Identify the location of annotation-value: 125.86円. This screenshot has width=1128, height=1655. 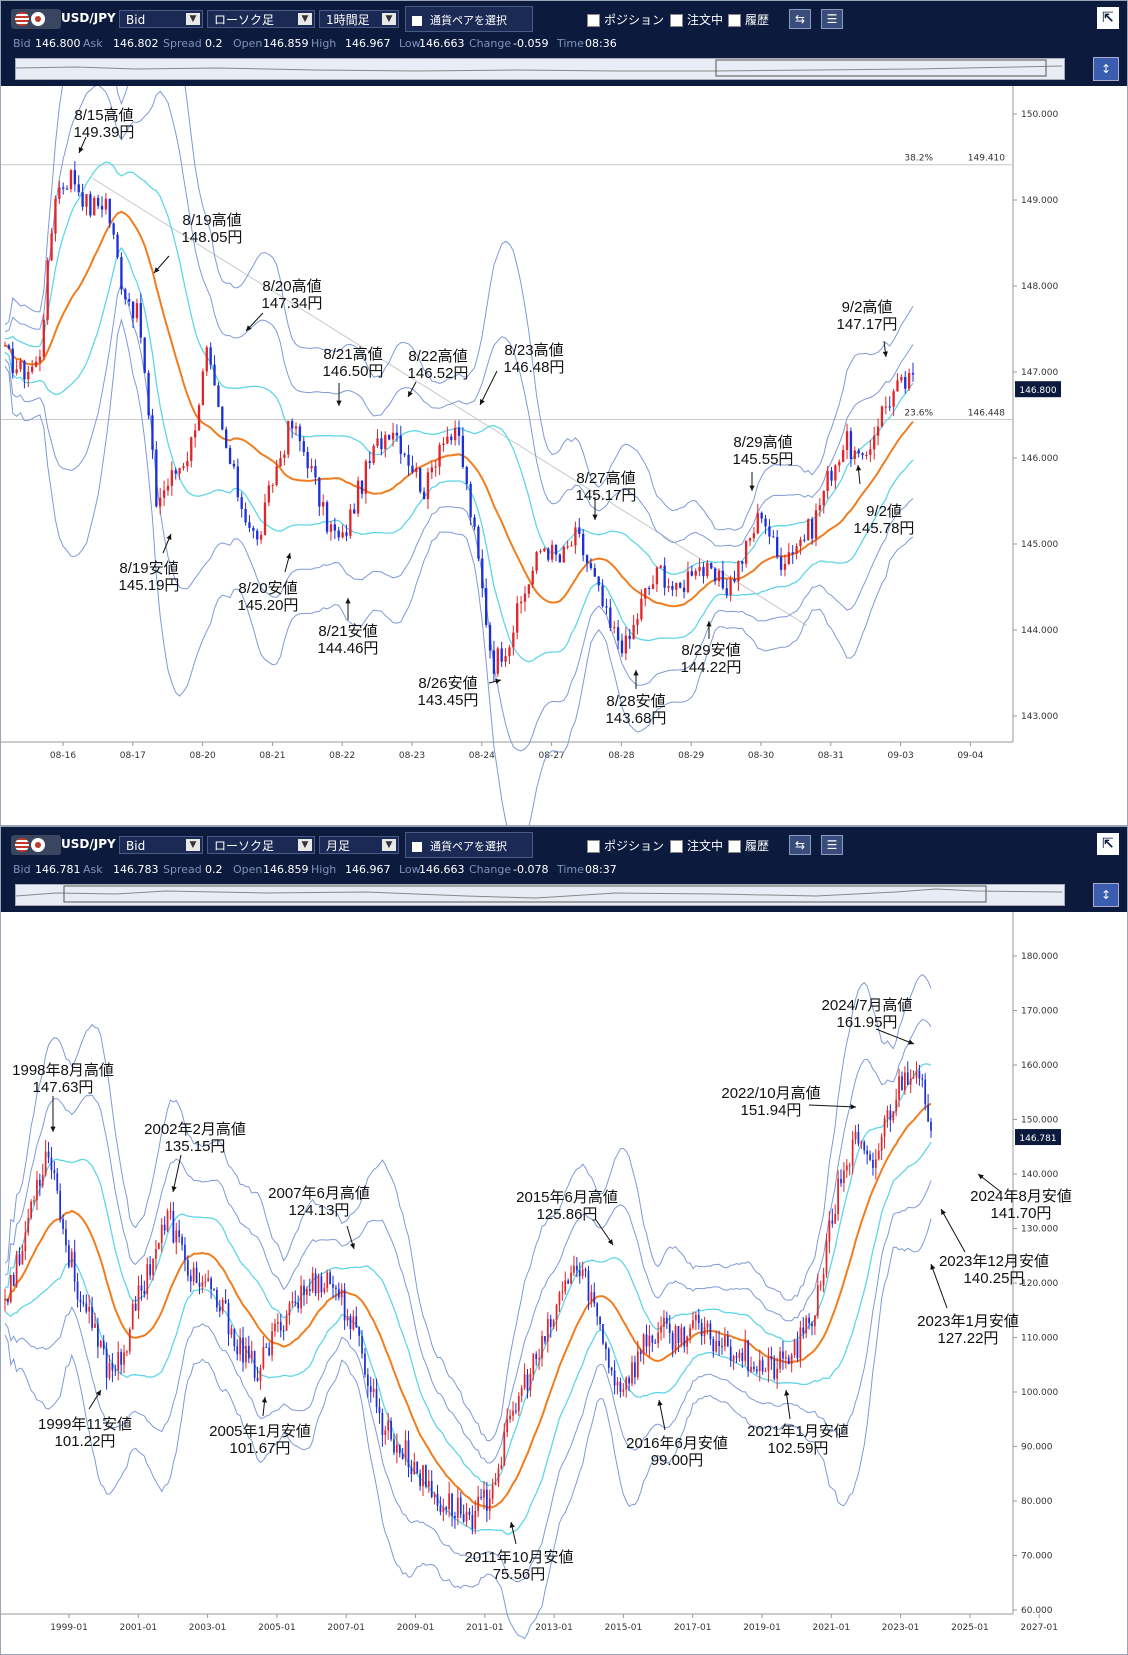
(567, 1214).